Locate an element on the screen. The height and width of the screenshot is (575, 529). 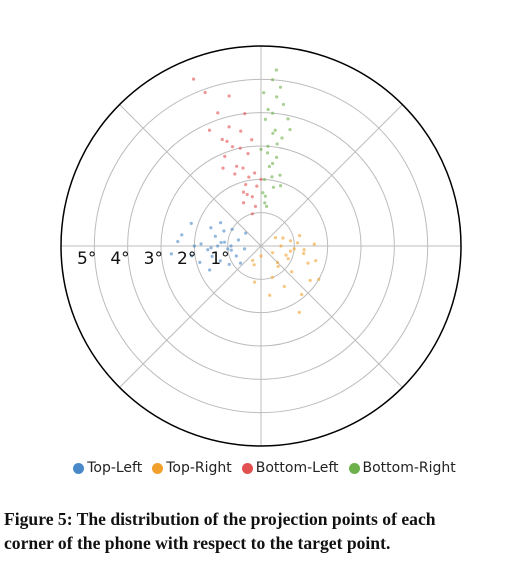
radial-tick-label: 2° is located at coordinates (186, 259).